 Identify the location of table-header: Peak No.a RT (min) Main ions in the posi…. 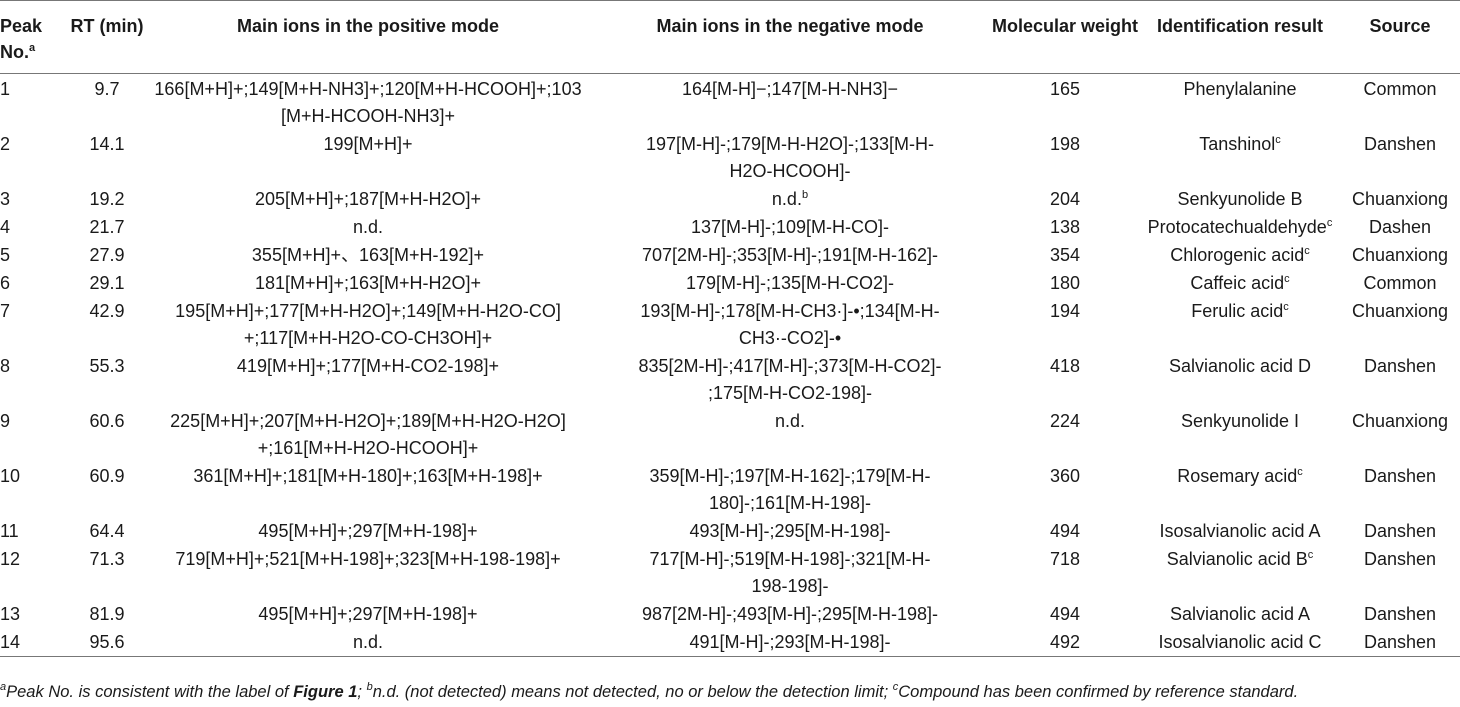
(730, 37).